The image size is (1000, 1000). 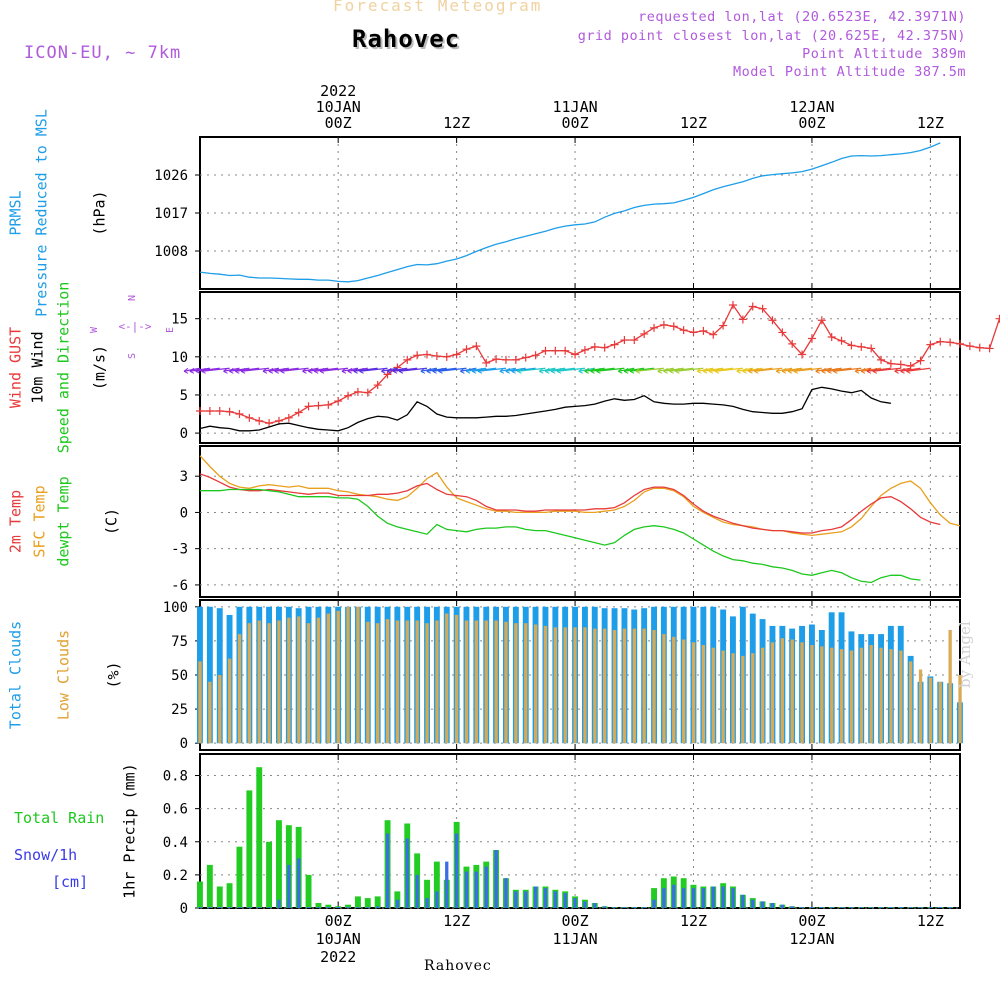 What do you see at coordinates (171, 214) in the screenshot?
I see `y-tick-label-0-1: 1017` at bounding box center [171, 214].